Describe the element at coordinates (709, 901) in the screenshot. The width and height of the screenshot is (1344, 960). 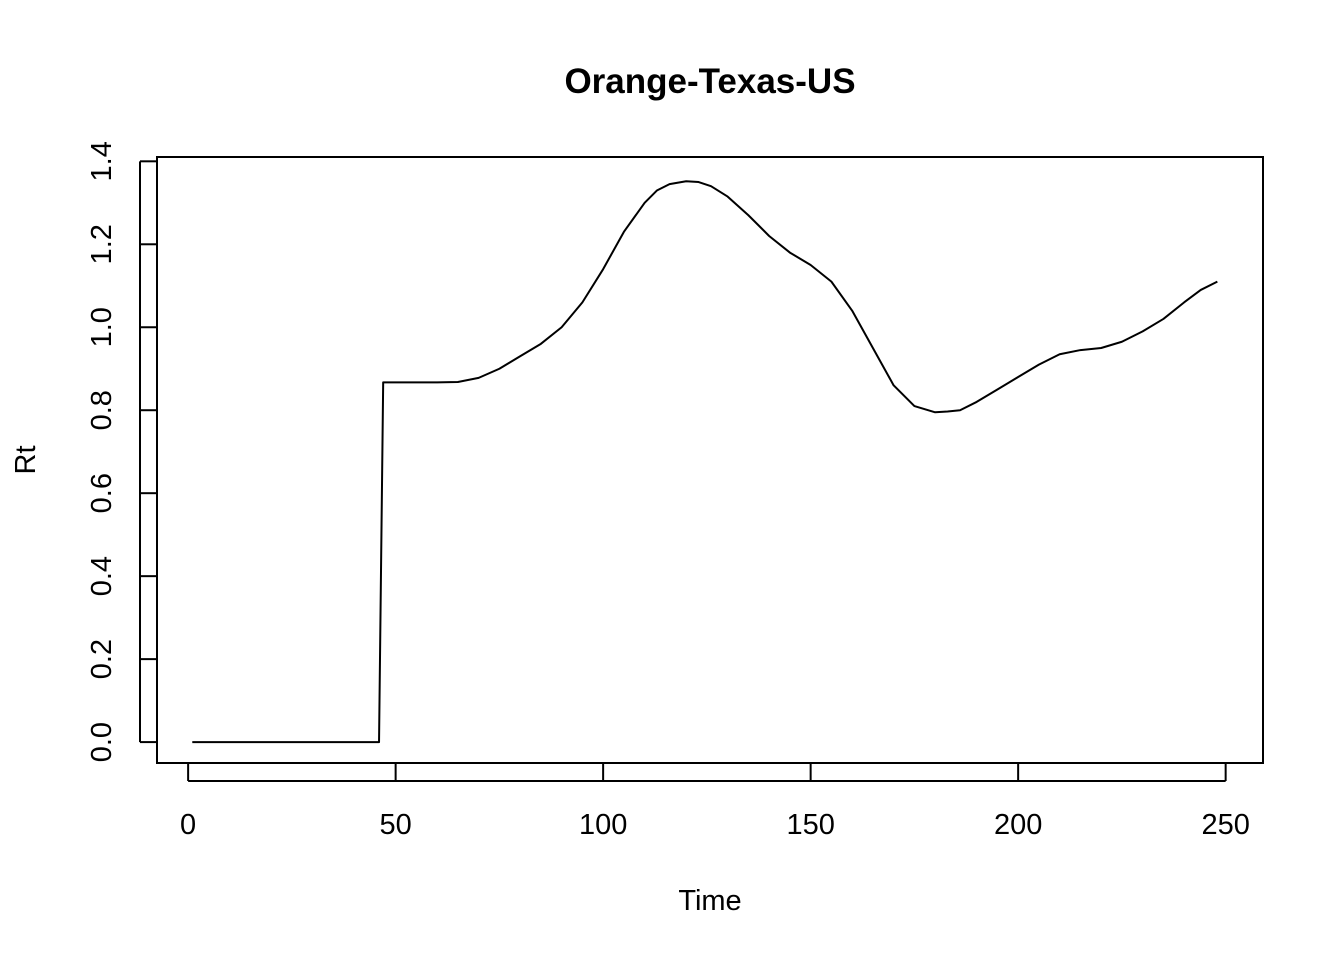
I see `x-axis-label: Time` at that location.